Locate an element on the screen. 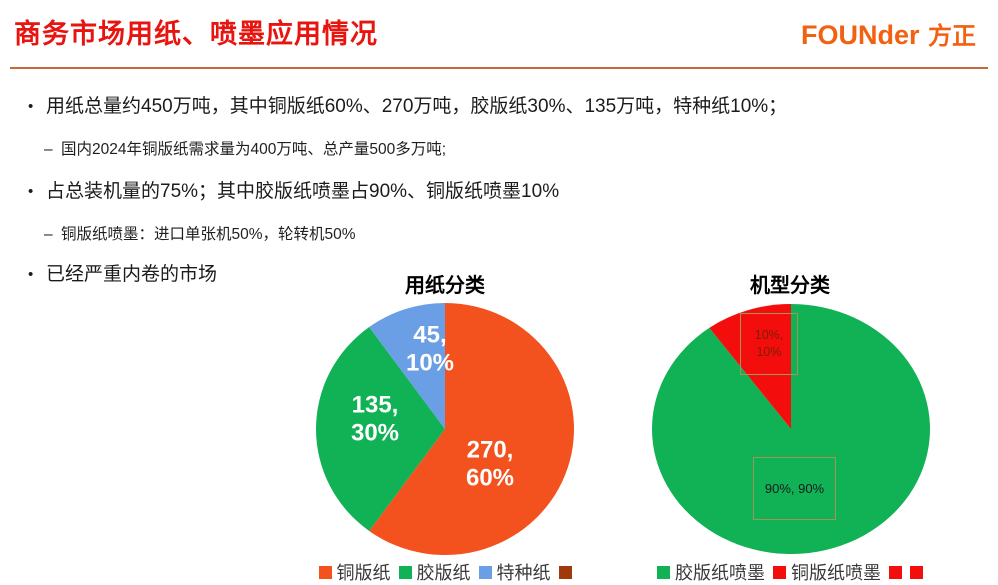 This screenshot has height=585, width=998. paper-pie-canvas: 270, 60% 135, 30% 45, 10% is located at coordinates (445, 429).